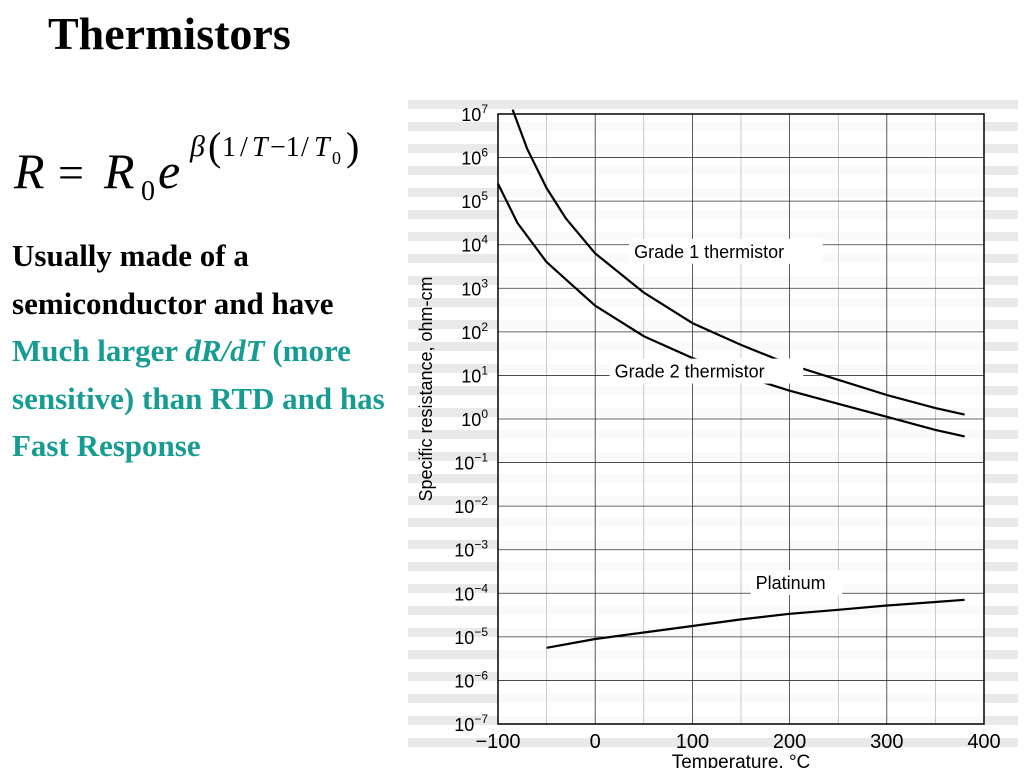 The image size is (1024, 768). I want to click on x-tick-label: −100, so click(497, 742).